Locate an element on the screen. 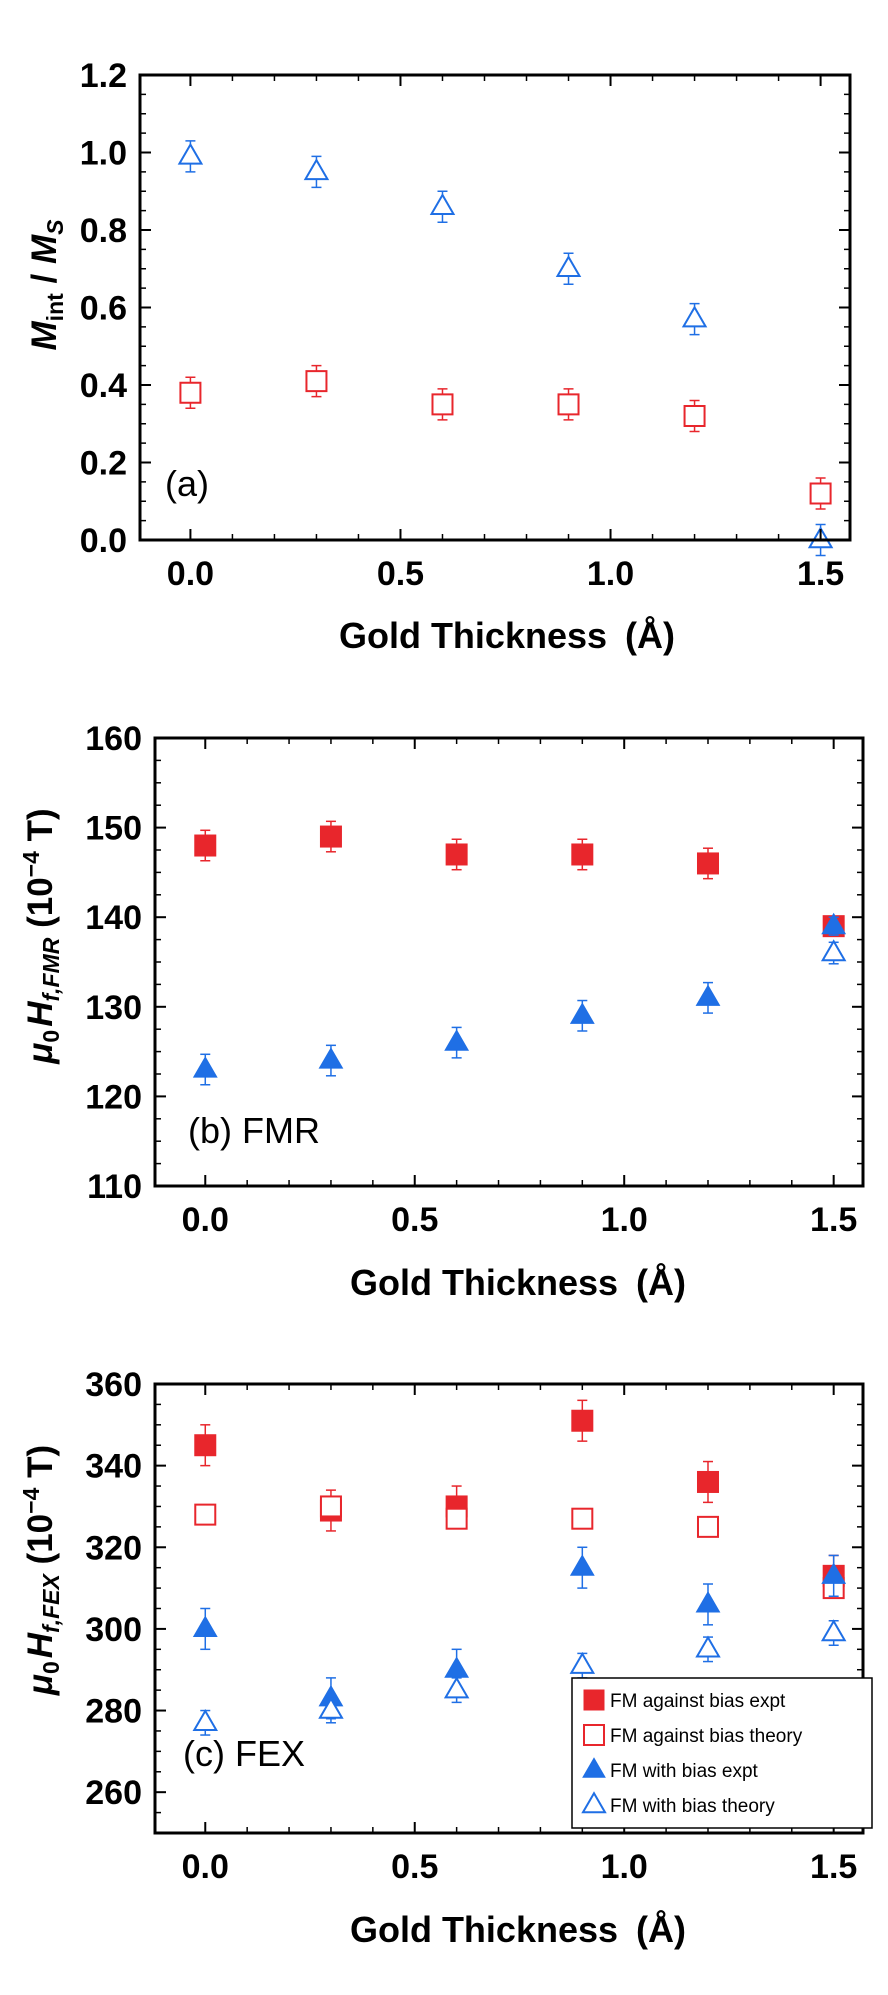  legend-box is located at coordinates (722, 1753).